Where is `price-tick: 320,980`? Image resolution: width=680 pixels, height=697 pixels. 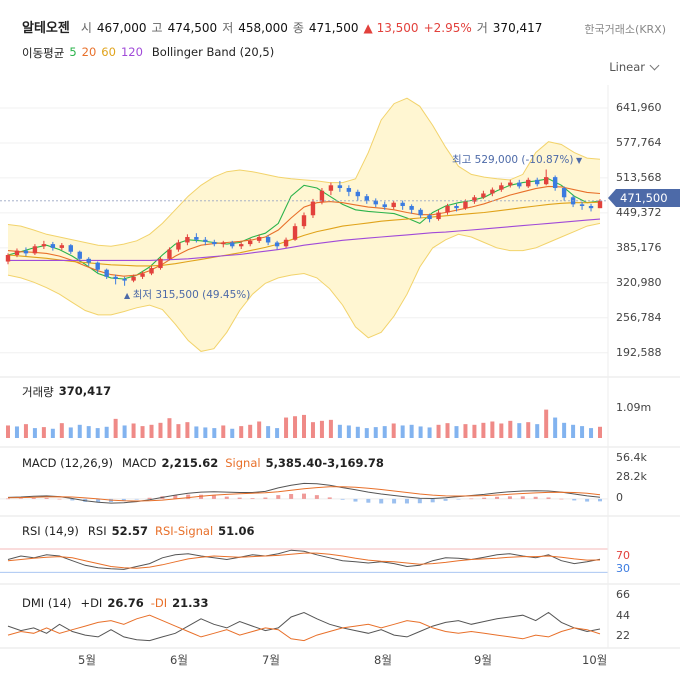 price-tick: 320,980 is located at coordinates (639, 282).